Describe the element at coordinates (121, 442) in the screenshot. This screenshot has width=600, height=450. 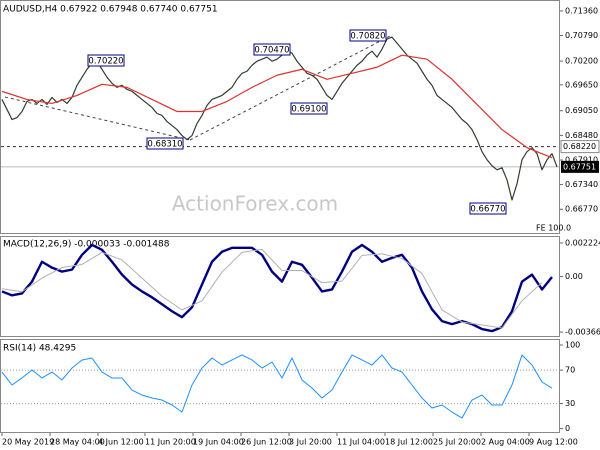
I see `x-tick-label: 4 Jun 12:00` at that location.